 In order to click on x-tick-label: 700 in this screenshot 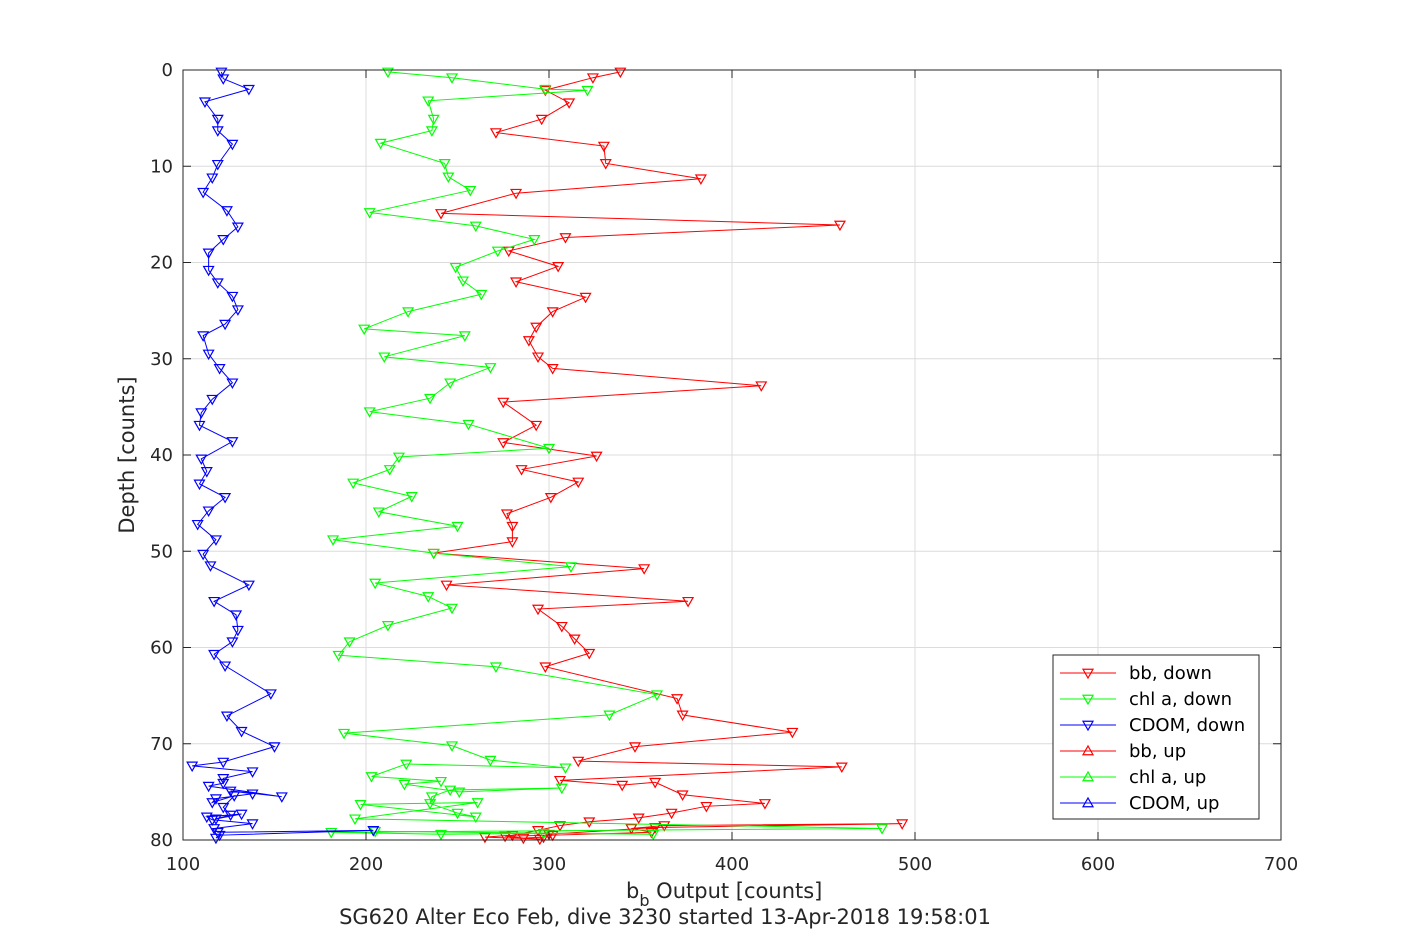, I will do `click(1281, 864)`.